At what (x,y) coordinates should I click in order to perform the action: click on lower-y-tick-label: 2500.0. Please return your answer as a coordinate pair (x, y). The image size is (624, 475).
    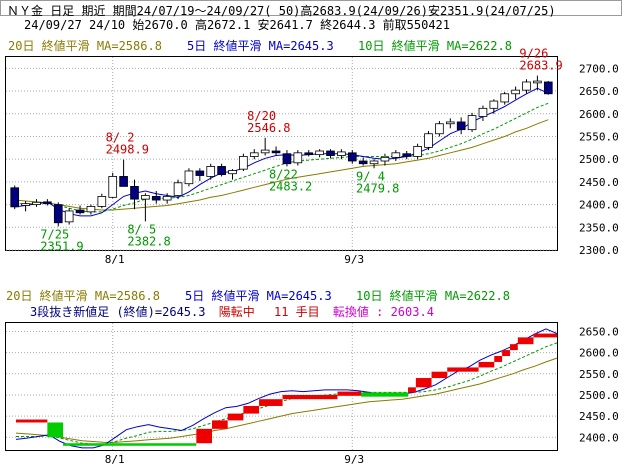
    Looking at the image, I should click on (599, 395).